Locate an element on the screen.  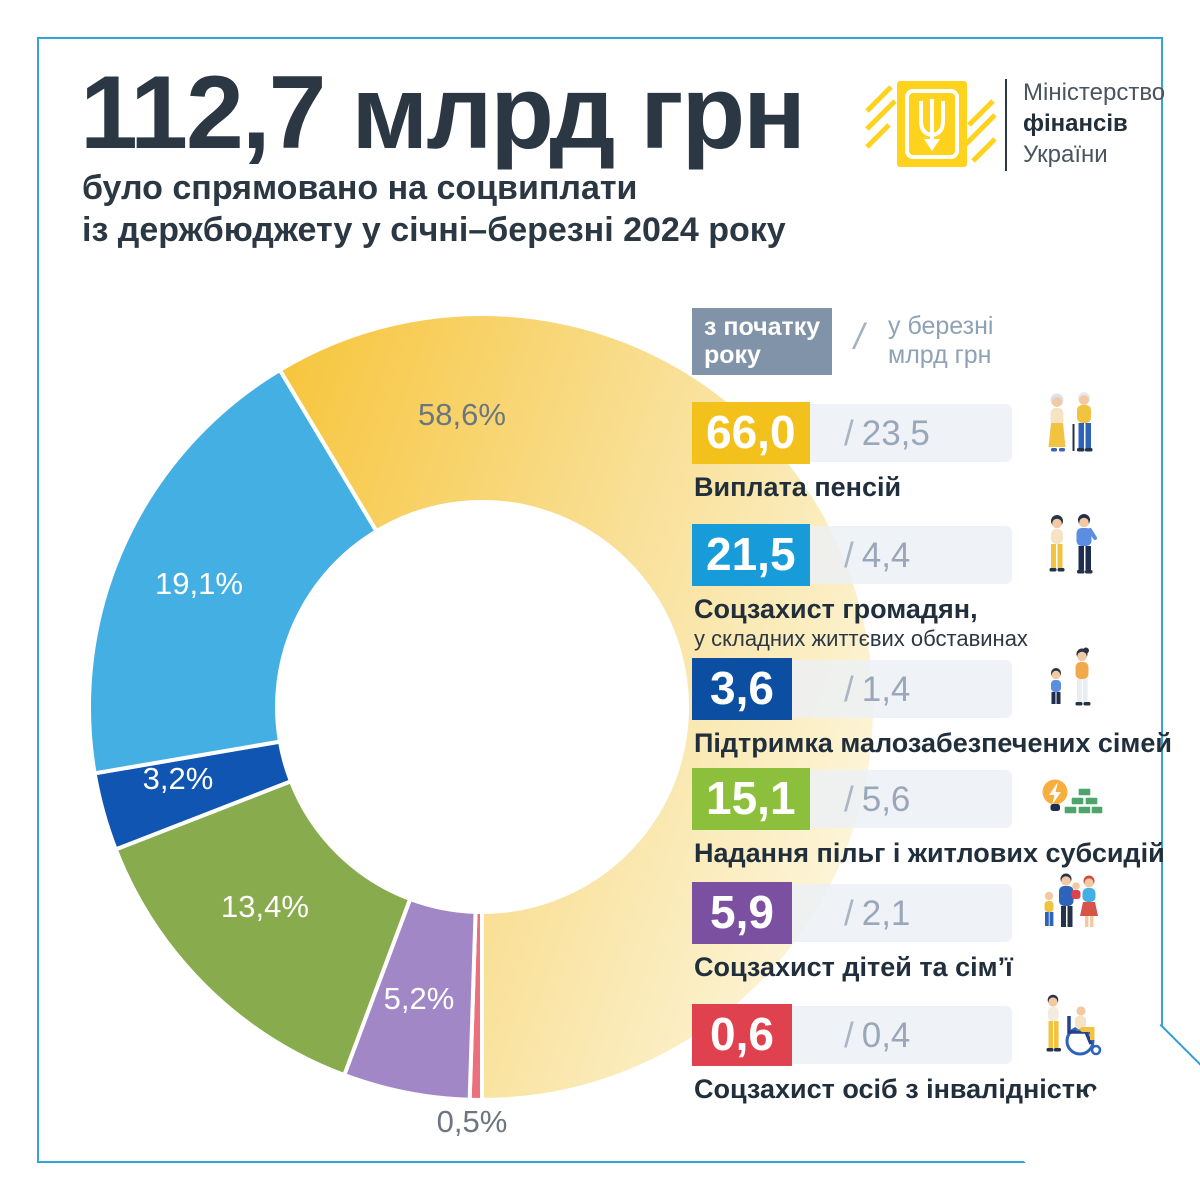
legend-header: з початку року / у березні млрд грн is located at coordinates (912, 341).